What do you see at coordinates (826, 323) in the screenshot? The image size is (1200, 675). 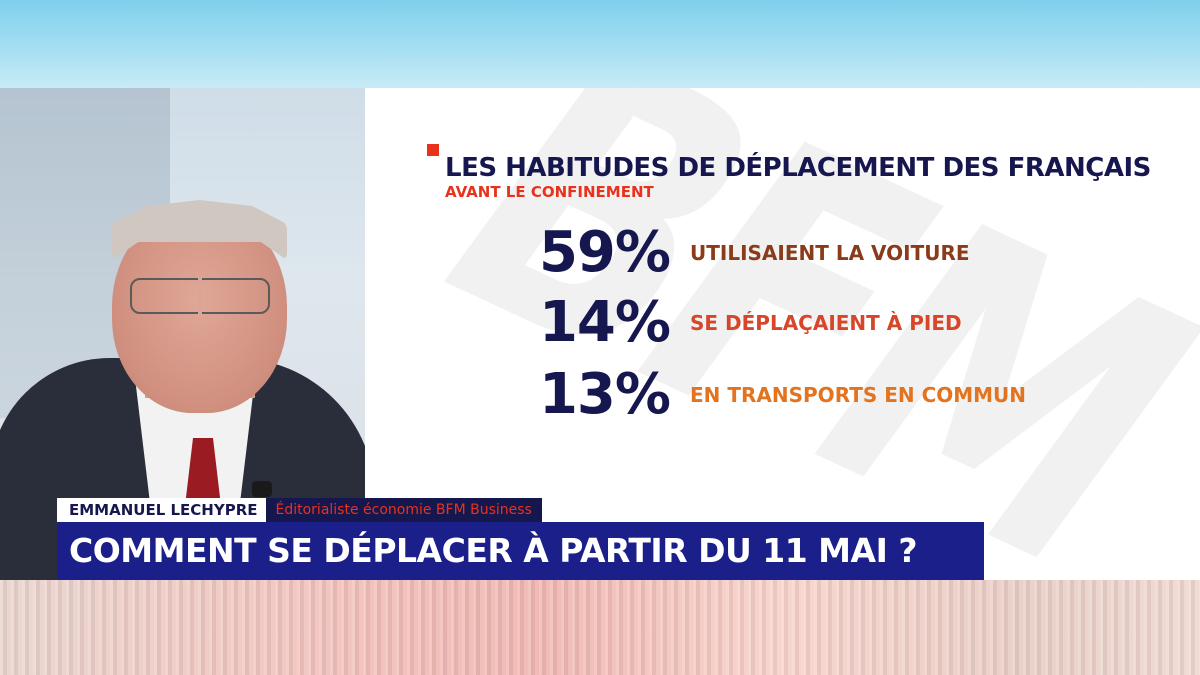 I see `stat-label: SE DÉPLAÇAIENT À PIED` at bounding box center [826, 323].